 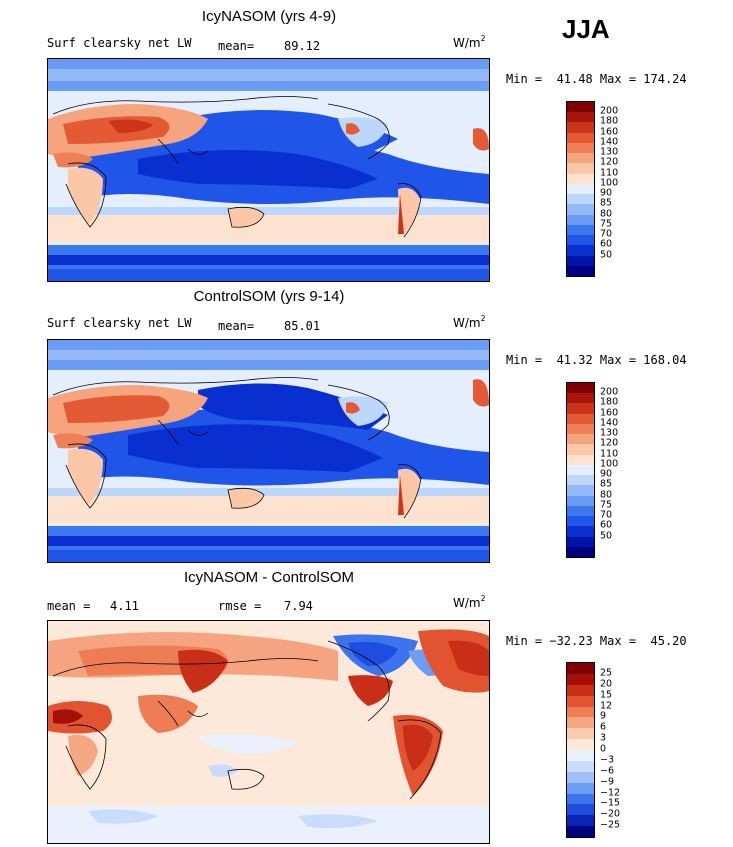 What do you see at coordinates (610, 792) in the screenshot?
I see `colorbar-tick-label: −12` at bounding box center [610, 792].